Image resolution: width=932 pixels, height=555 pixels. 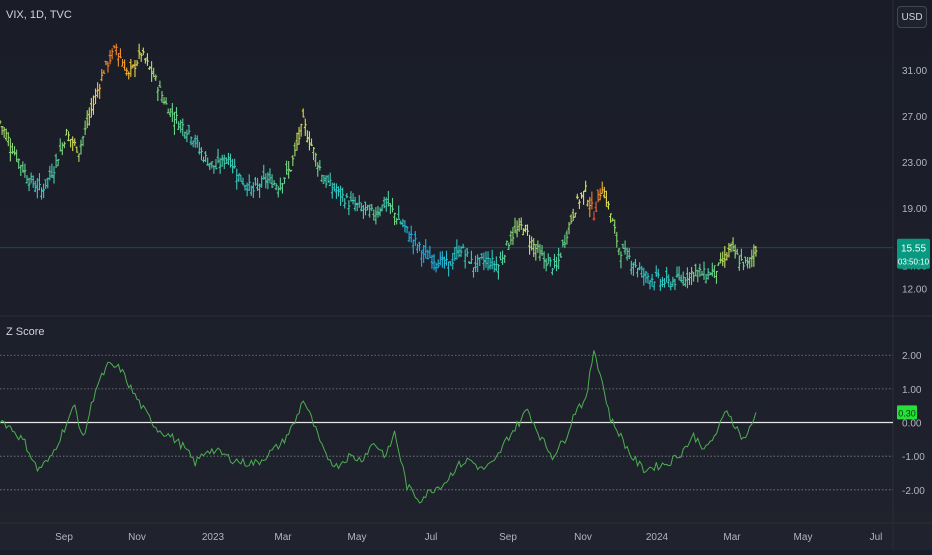 I want to click on currency-button: USD, so click(x=912, y=17).